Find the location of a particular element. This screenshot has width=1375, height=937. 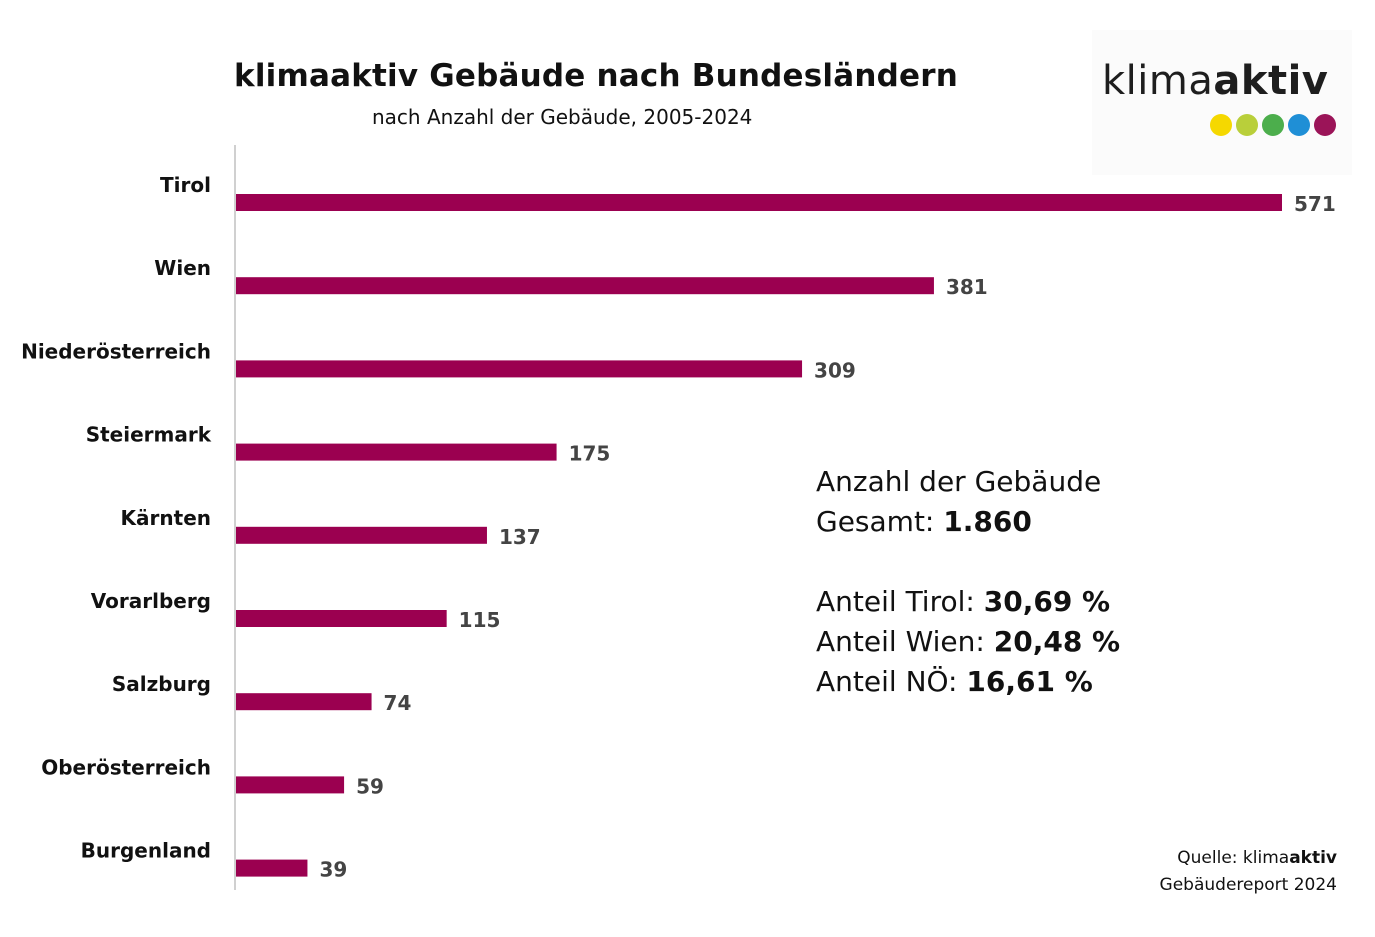

source-line-1: Quelle: klimaaktiv is located at coordinates (1248, 858).